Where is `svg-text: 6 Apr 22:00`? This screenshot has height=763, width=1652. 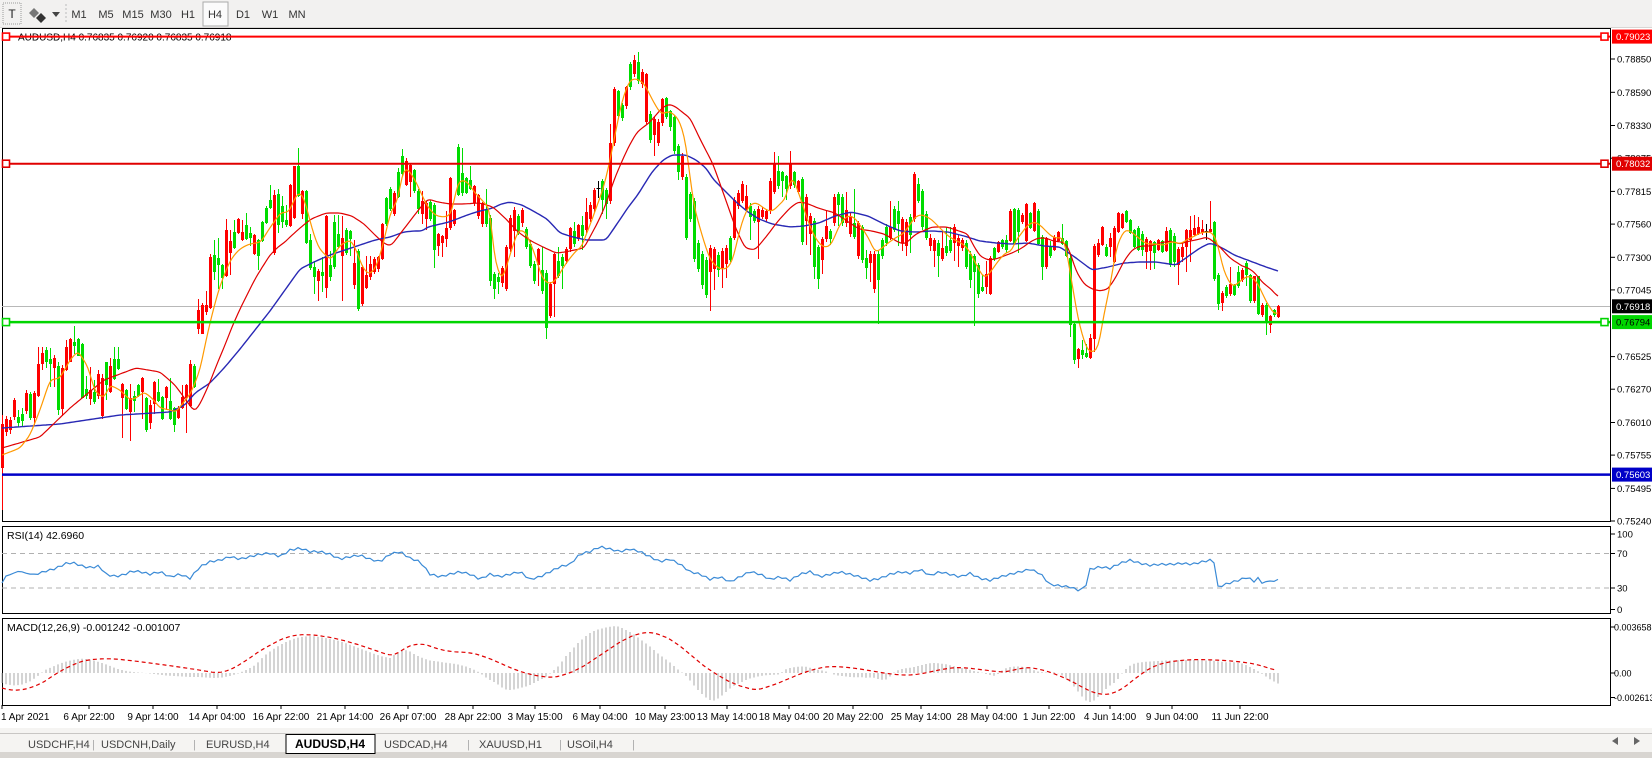
svg-text: 6 Apr 22:00 is located at coordinates (89, 717).